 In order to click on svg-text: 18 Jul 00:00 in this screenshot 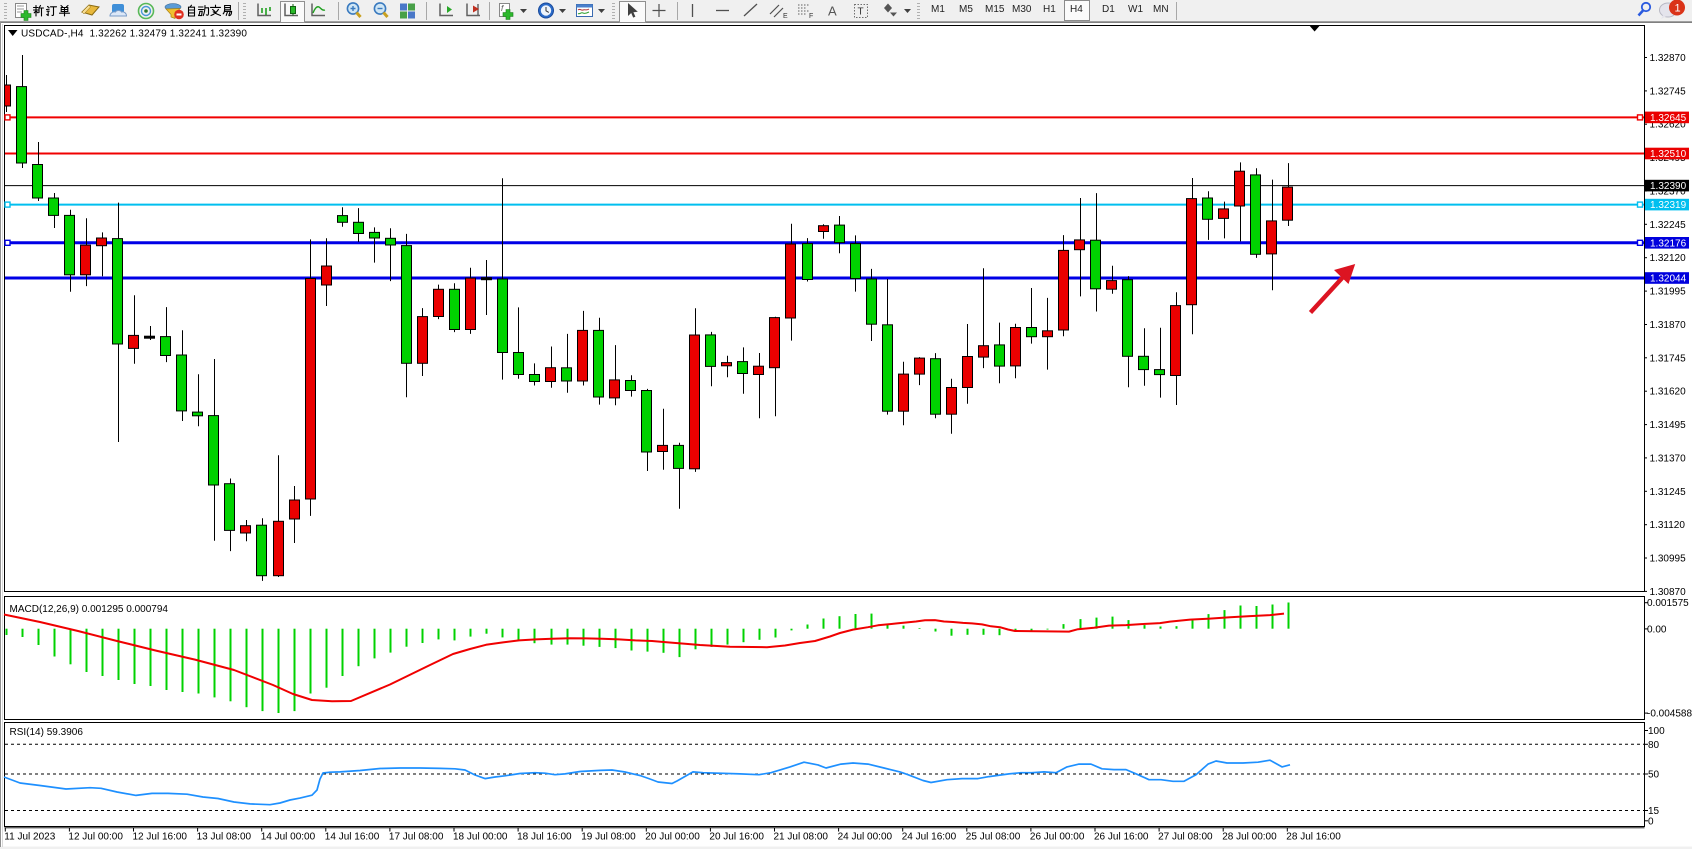, I will do `click(480, 837)`.